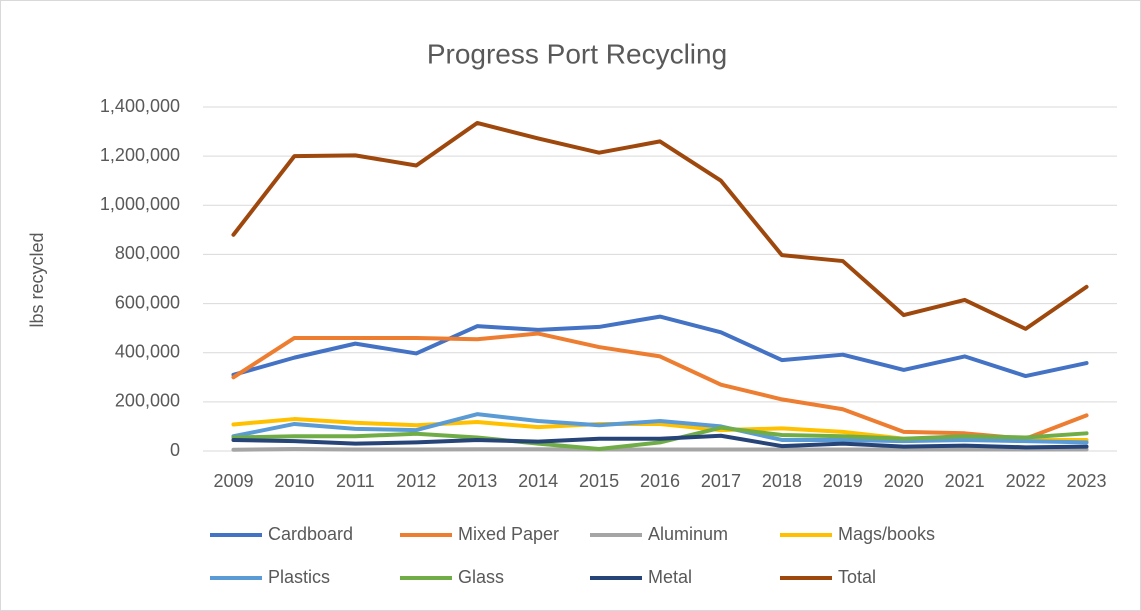 Image resolution: width=1141 pixels, height=611 pixels. What do you see at coordinates (147, 401) in the screenshot?
I see `y-tick-label: 200,000` at bounding box center [147, 401].